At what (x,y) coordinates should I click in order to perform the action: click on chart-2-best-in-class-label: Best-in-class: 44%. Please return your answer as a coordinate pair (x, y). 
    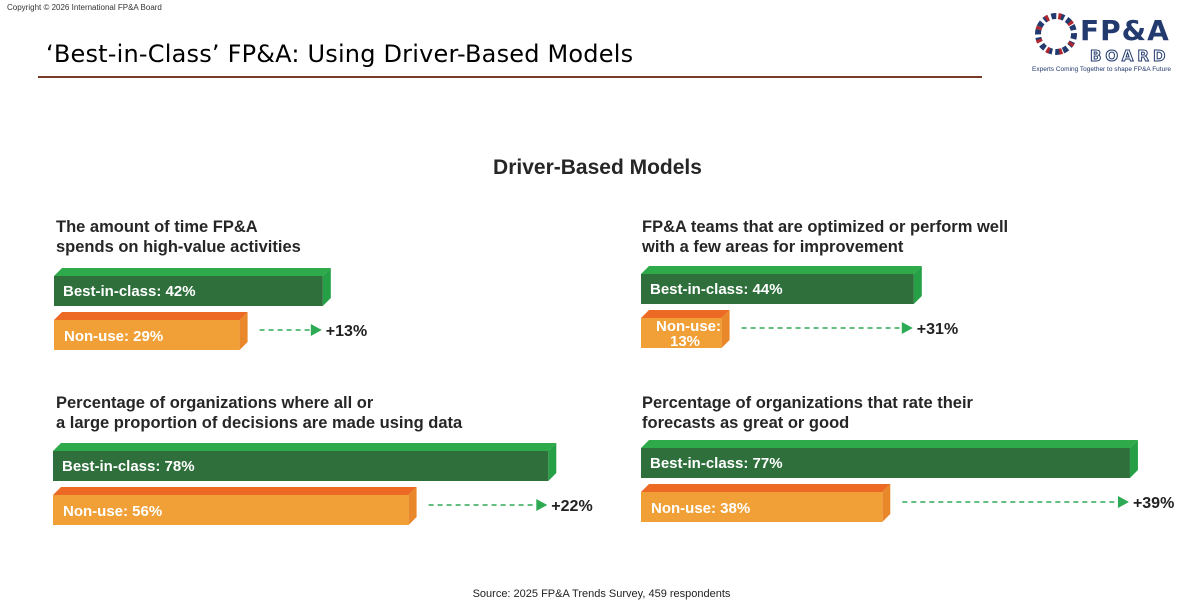
    Looking at the image, I should click on (716, 289).